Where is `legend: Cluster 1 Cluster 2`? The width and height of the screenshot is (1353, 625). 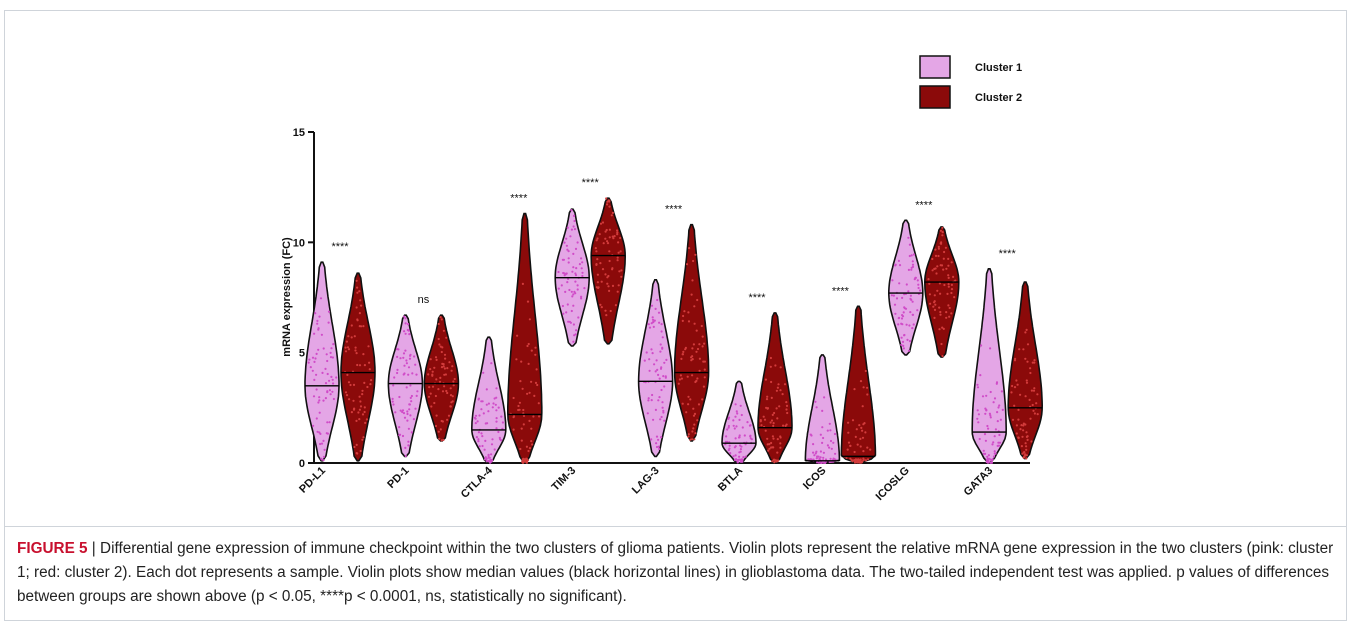
legend: Cluster 1 Cluster 2 is located at coordinates (970, 82).